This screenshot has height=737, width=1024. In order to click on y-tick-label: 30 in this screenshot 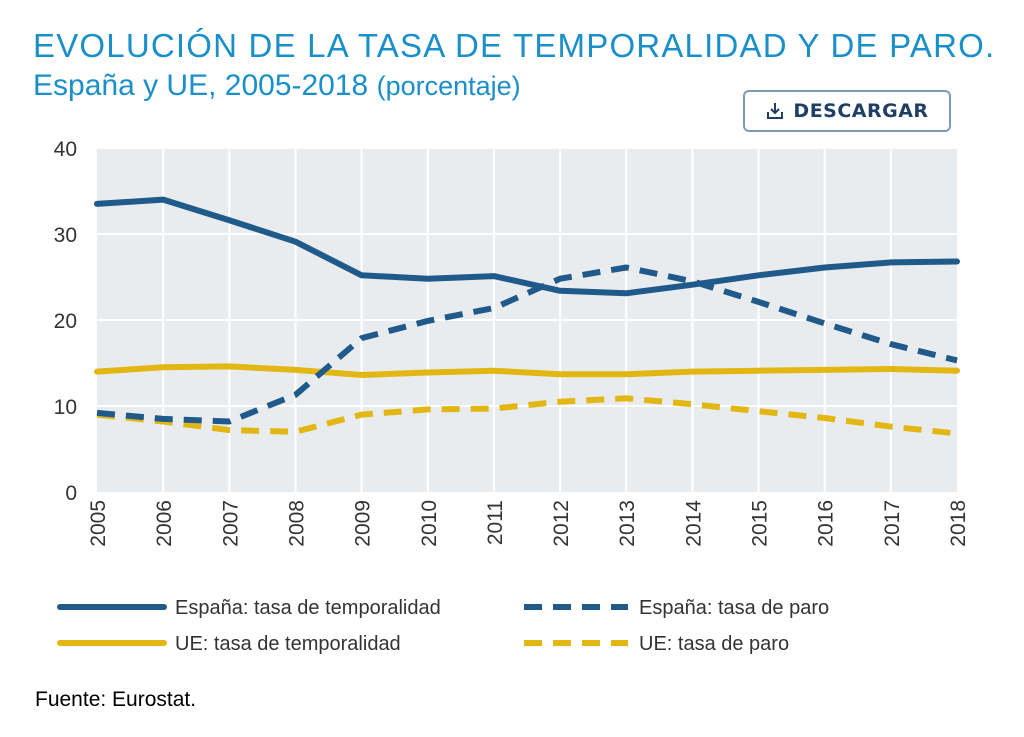, I will do `click(65, 235)`.